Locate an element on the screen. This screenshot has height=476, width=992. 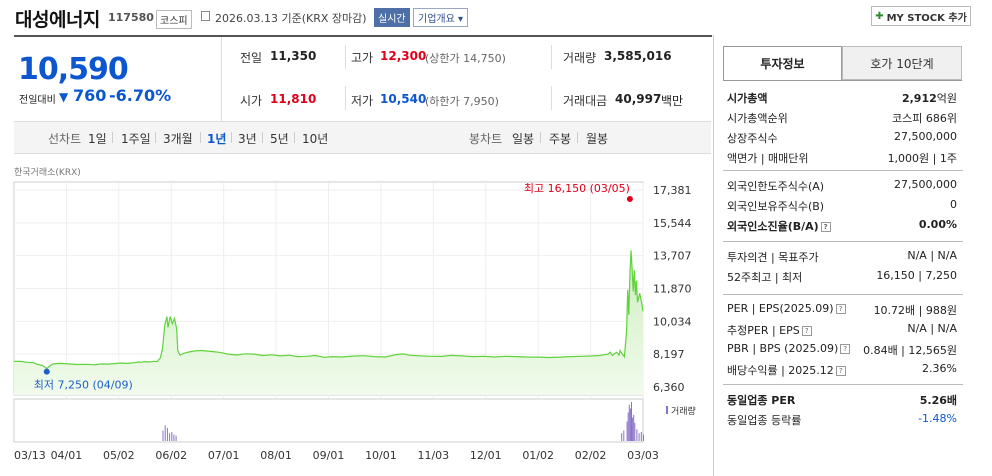
panel-row-label: 시가총액 is located at coordinates (747, 98).